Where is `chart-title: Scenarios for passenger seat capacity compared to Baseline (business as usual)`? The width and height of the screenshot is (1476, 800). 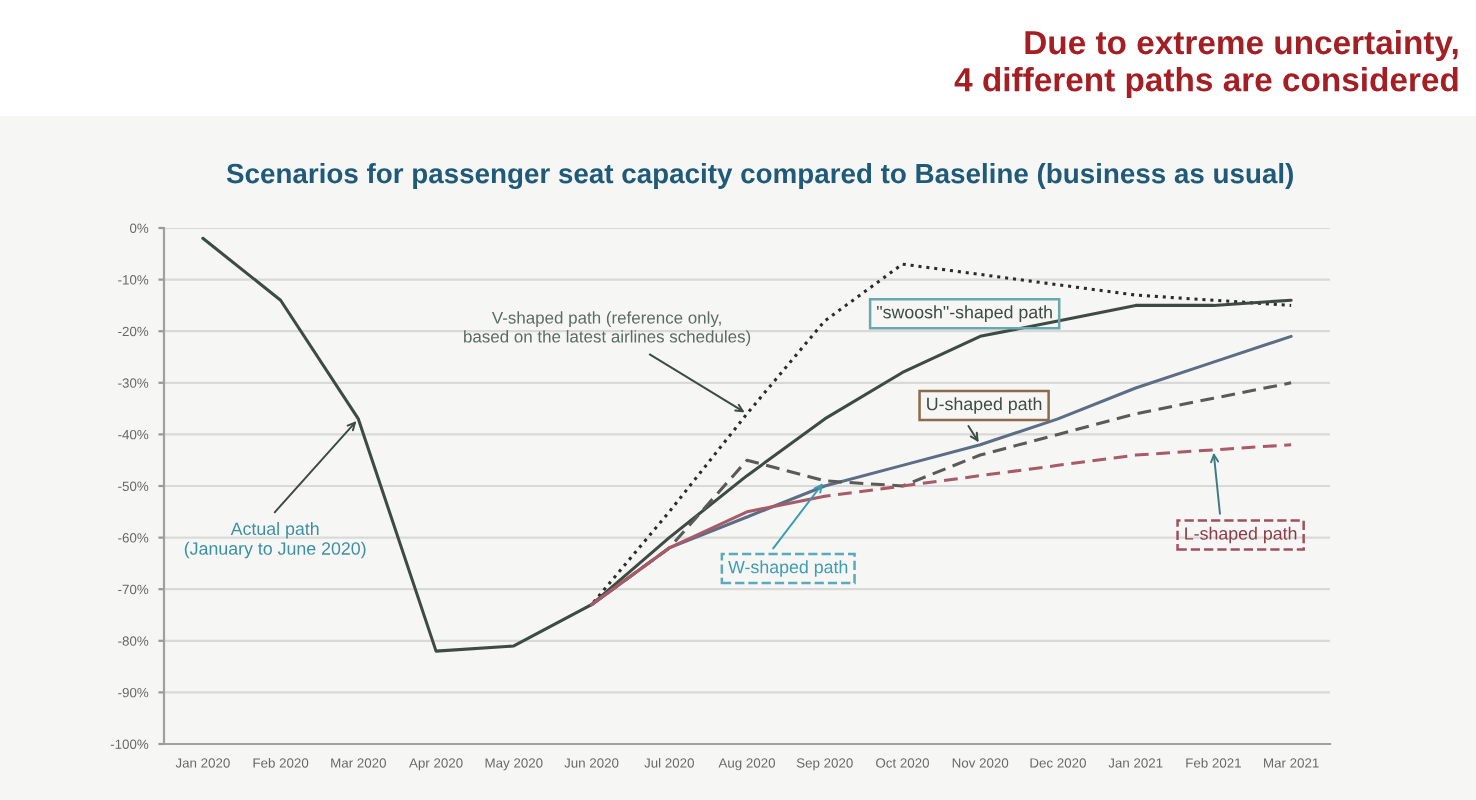
chart-title: Scenarios for passenger seat capacity compared to Baseline (business as usual) is located at coordinates (759, 176).